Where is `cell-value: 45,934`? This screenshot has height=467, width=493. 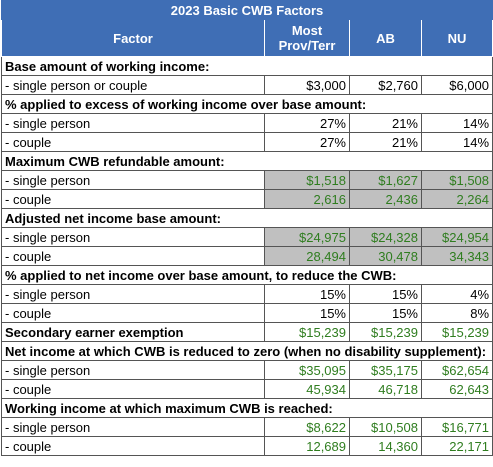 cell-value: 45,934 is located at coordinates (307, 389).